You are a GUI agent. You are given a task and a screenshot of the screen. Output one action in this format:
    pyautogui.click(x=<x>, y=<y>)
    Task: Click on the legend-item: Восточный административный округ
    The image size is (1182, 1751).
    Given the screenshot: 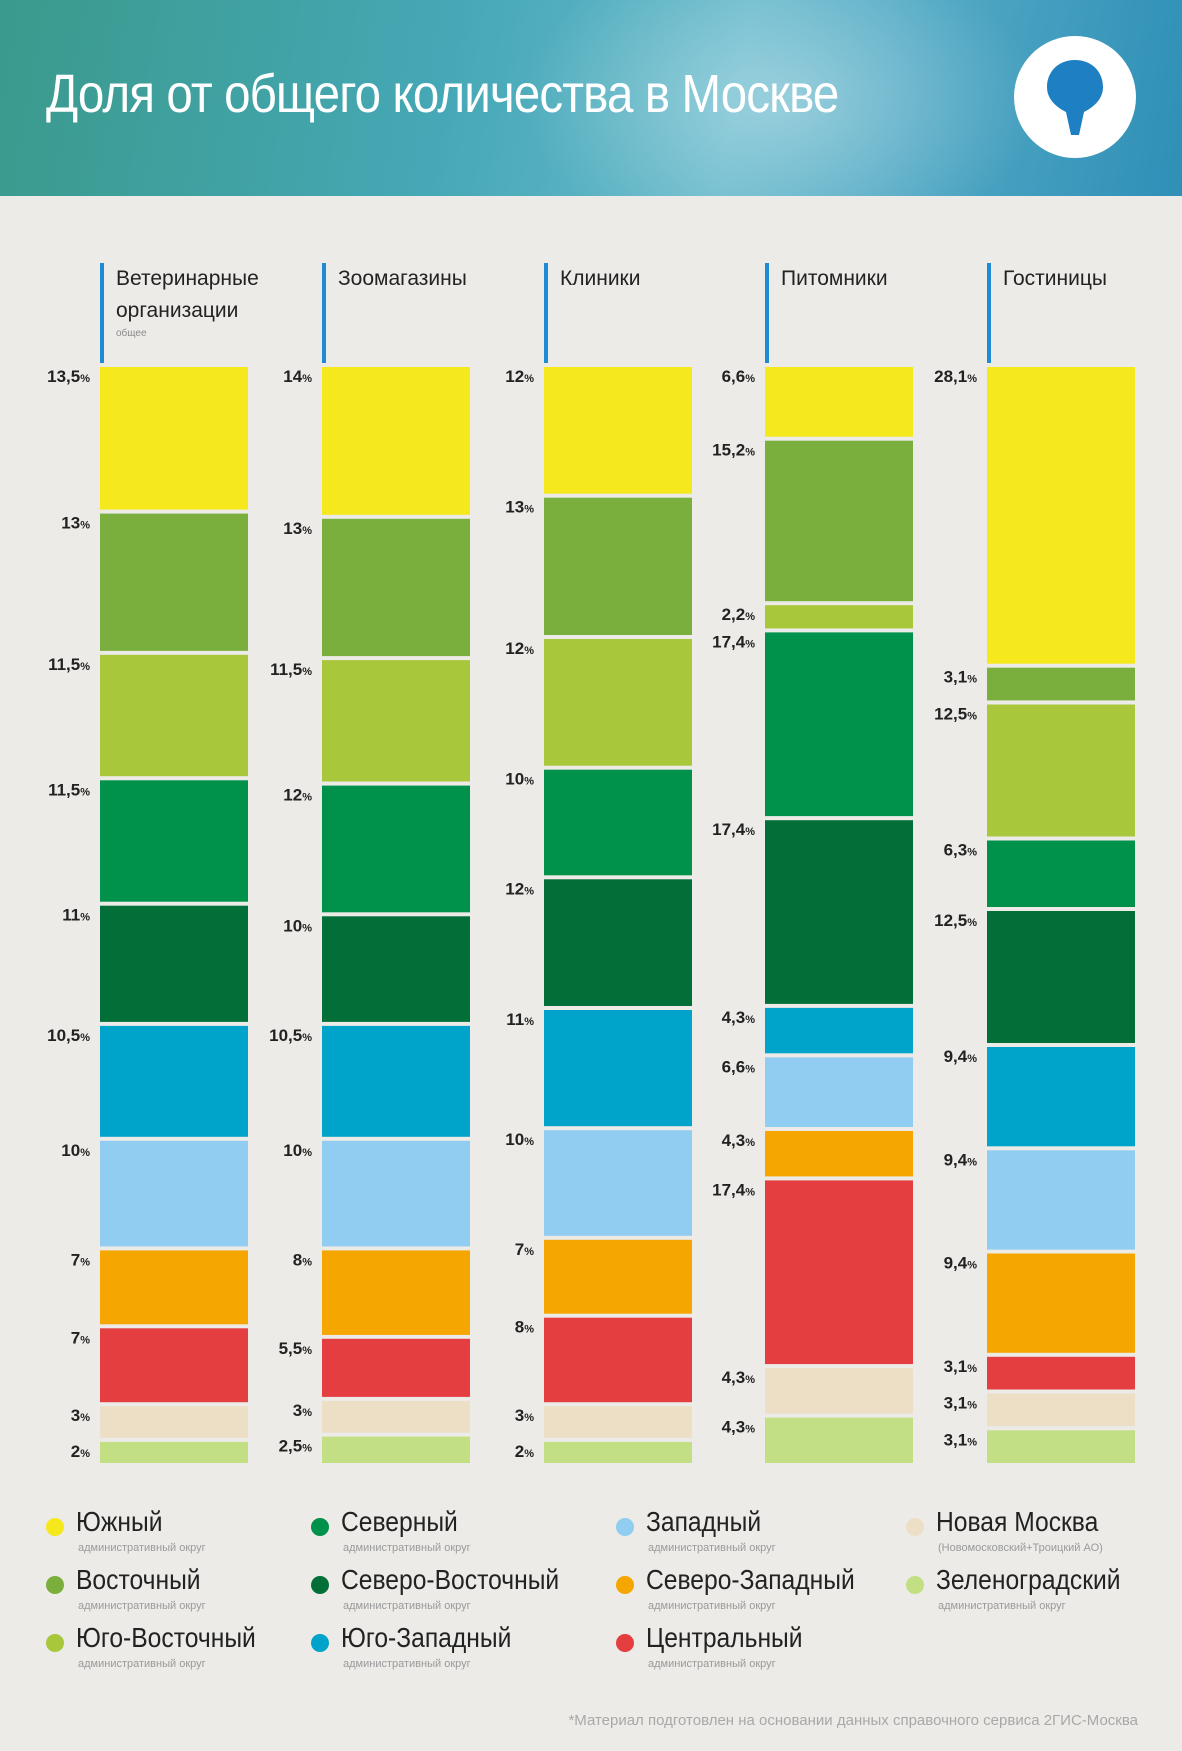 What is the action you would take?
    pyautogui.click(x=191, y=1592)
    